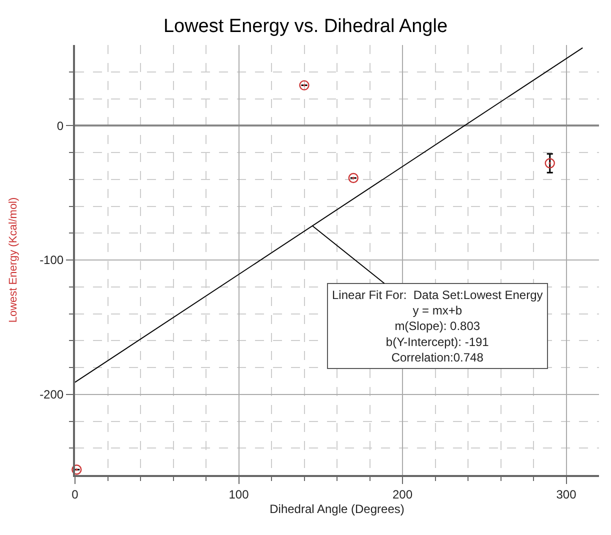 This screenshot has width=611, height=535. Describe the element at coordinates (14, 260) in the screenshot. I see `y-axis-title: Lowest Energy (Kcal/mol)` at that location.